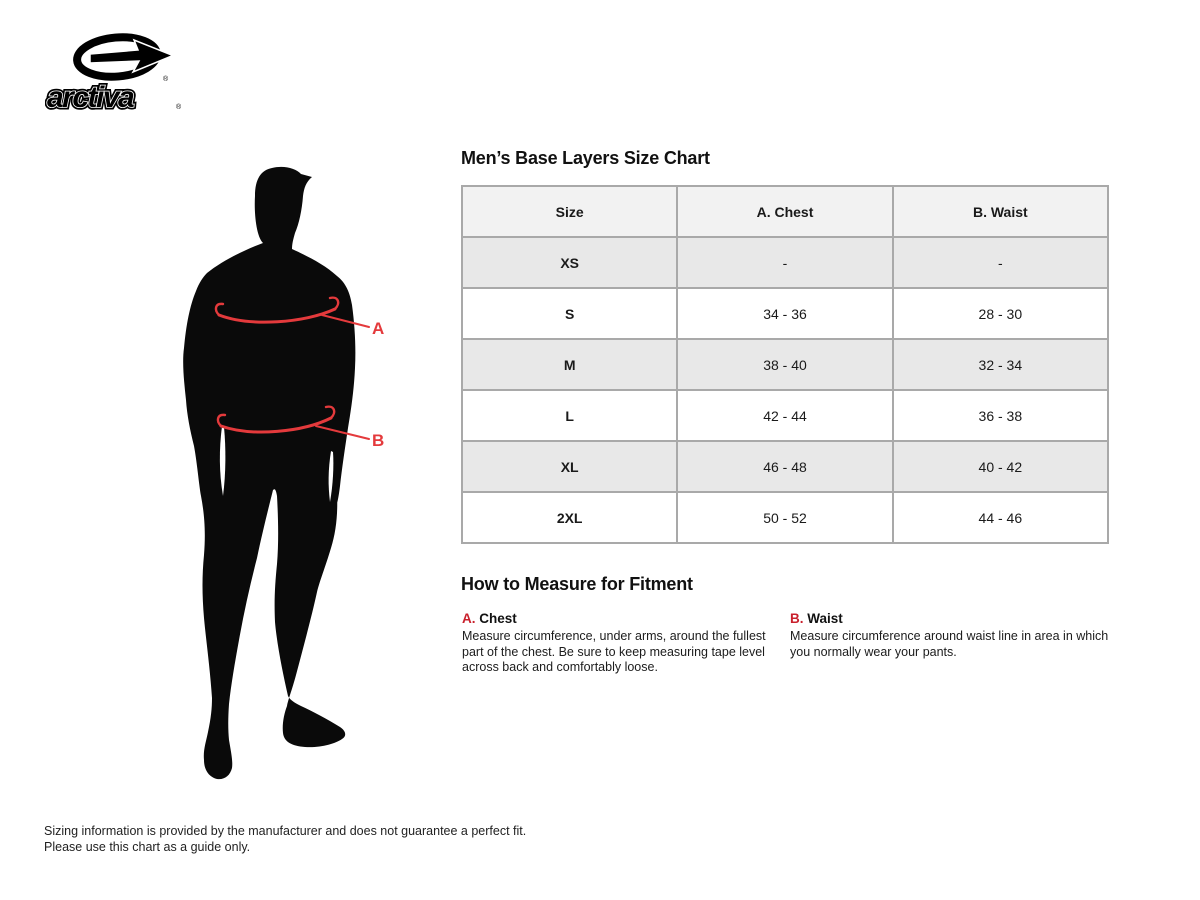  I want to click on howto-letter: A., so click(469, 618).